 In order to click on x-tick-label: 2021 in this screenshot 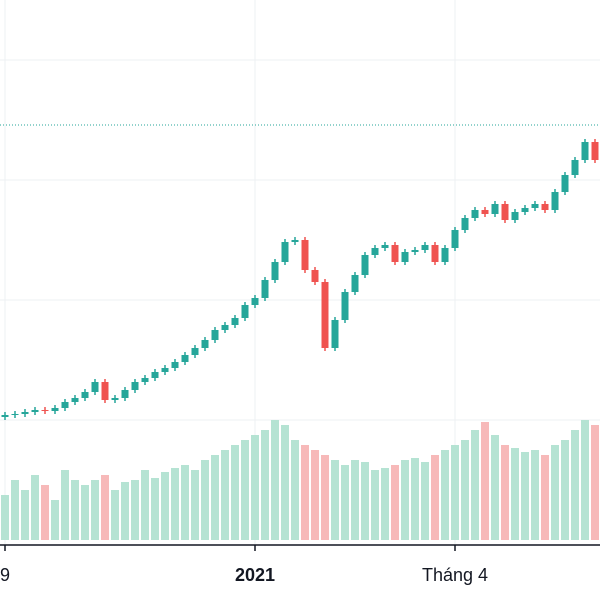, I will do `click(255, 575)`.